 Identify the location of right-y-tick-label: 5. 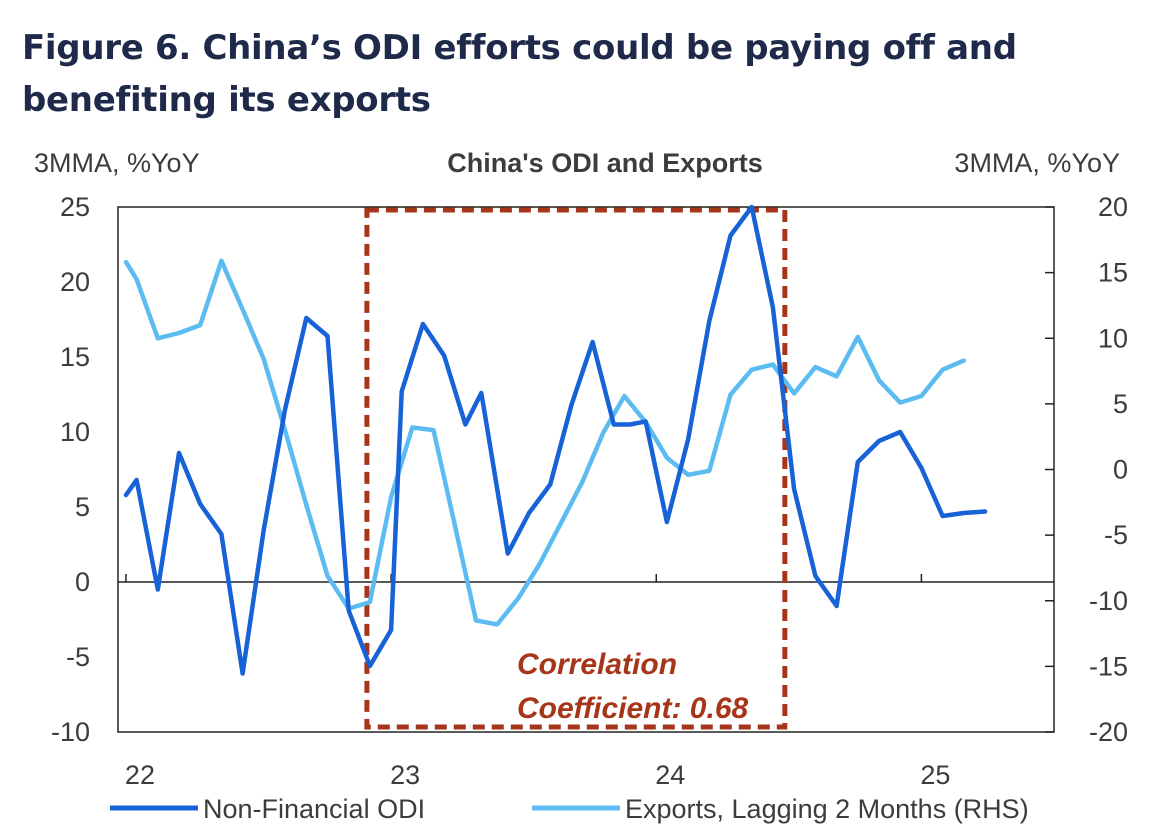
(1120, 404).